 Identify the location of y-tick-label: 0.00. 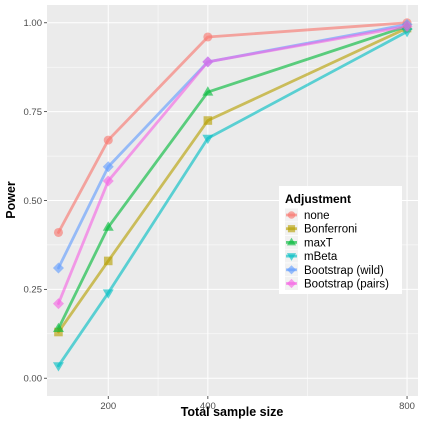
(33, 379).